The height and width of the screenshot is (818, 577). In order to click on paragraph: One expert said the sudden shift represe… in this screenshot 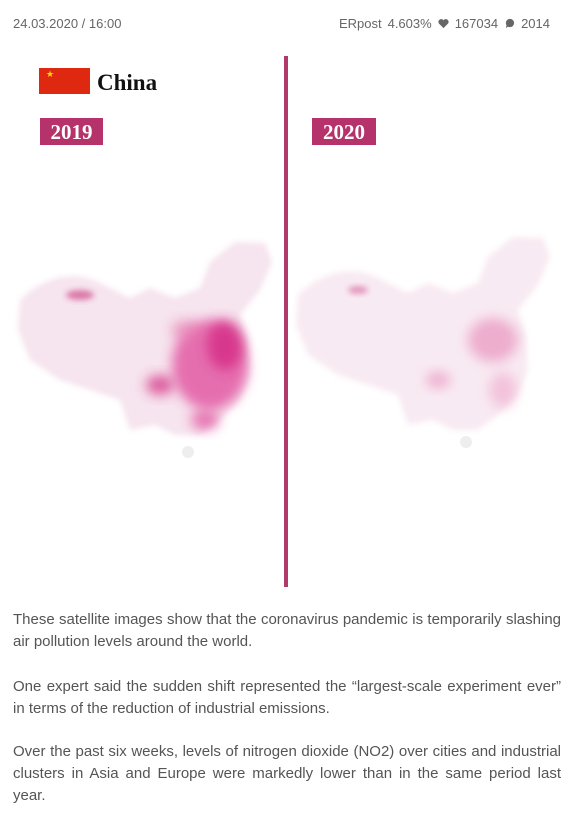, I will do `click(287, 697)`.